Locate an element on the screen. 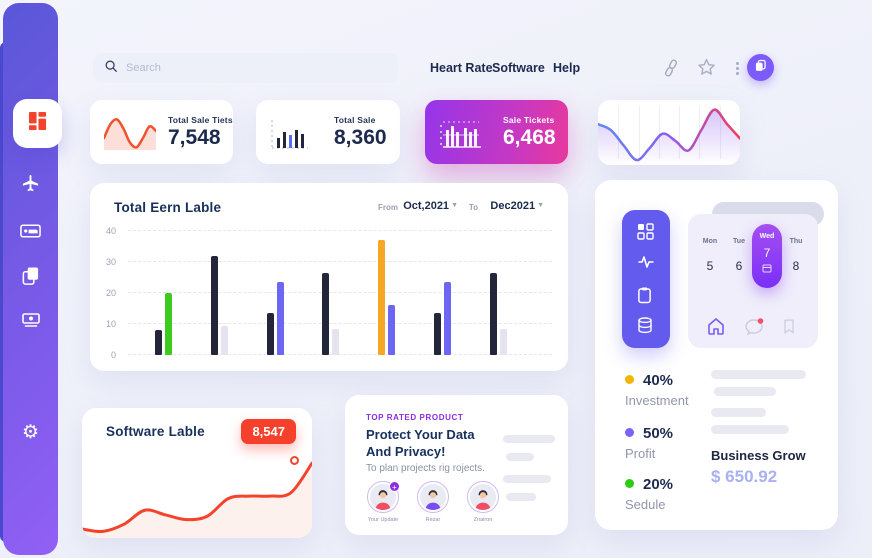  home-icon is located at coordinates (715, 326).